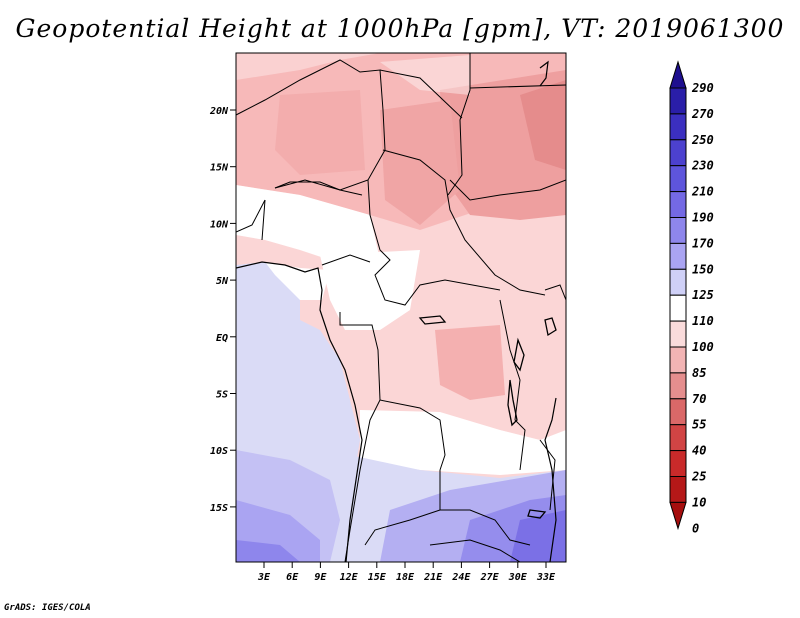  I want to click on lat-tick-label: 15S, so click(219, 508).